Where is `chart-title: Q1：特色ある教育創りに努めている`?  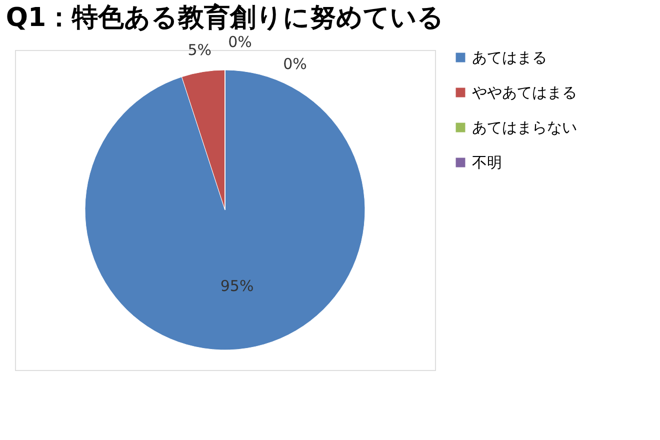 chart-title: Q1：特色ある教育創りに努めている is located at coordinates (225, 17).